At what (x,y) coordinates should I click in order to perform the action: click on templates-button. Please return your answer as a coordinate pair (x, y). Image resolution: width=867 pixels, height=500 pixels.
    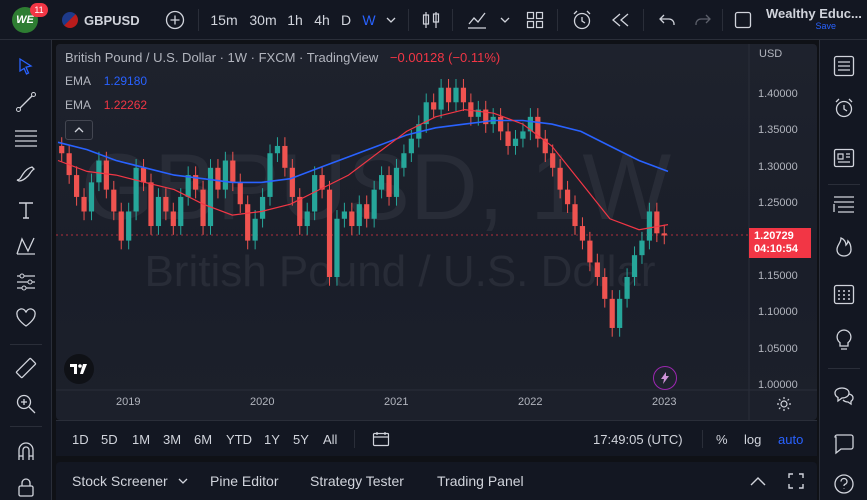
    Looking at the image, I should click on (535, 20).